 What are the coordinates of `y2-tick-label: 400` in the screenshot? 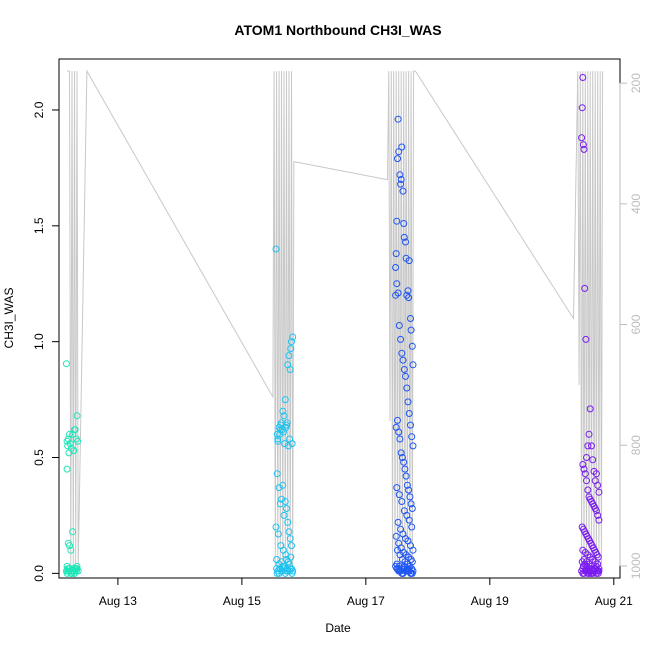 It's located at (636, 204).